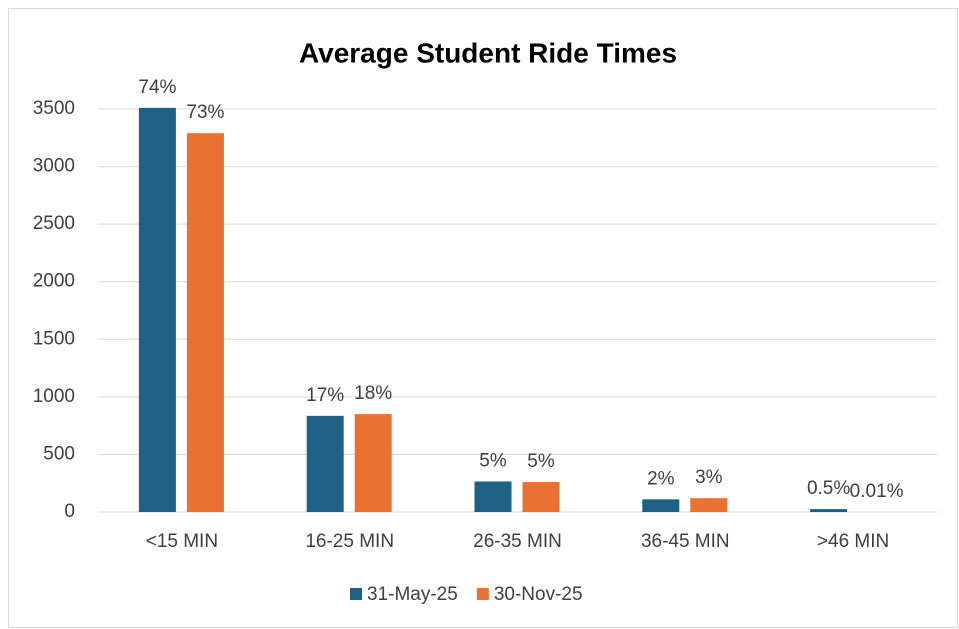  What do you see at coordinates (54, 108) in the screenshot?
I see `y-tick-label: 3500` at bounding box center [54, 108].